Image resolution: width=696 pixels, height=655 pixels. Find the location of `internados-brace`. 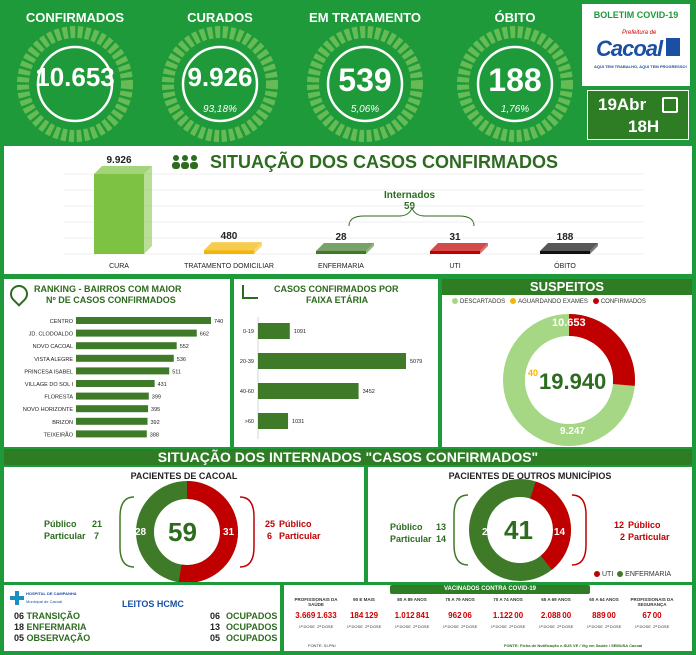

internados-brace is located at coordinates (411, 216).